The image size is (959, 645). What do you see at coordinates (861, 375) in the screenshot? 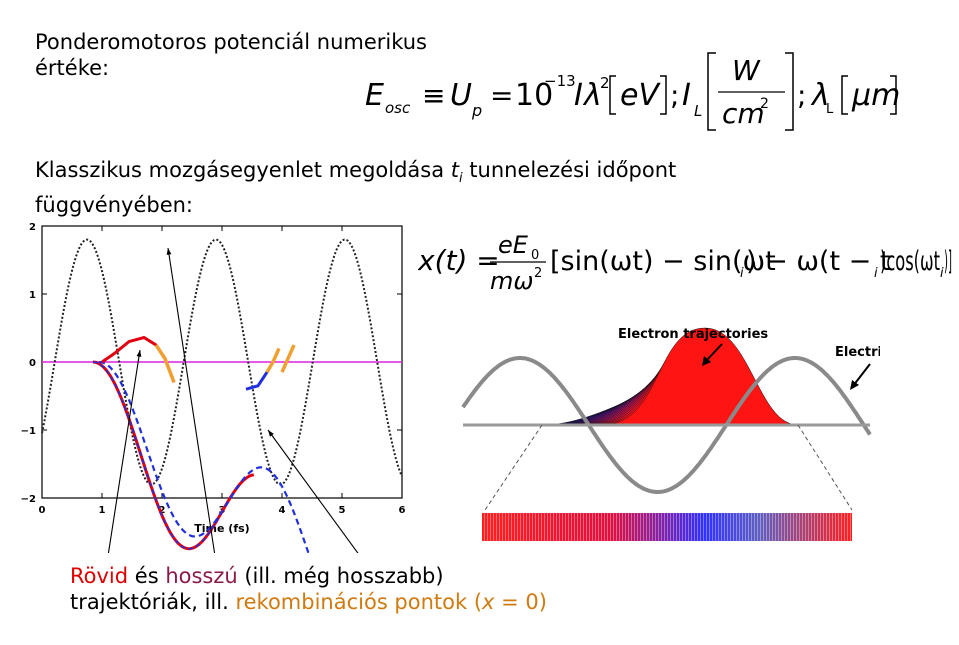
I see `arrow-field` at bounding box center [861, 375].